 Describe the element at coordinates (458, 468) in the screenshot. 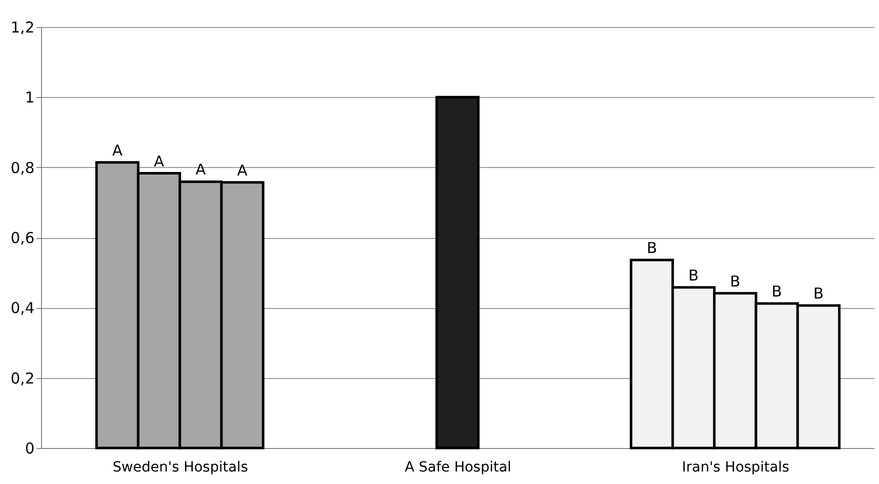

I see `x-tick-label: A Safe Hospital` at that location.